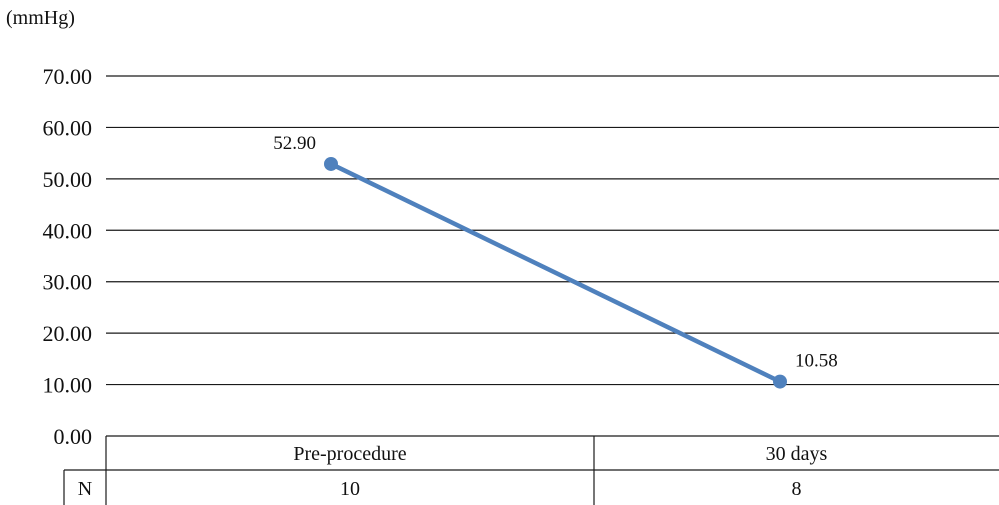 This screenshot has width=999, height=505. What do you see at coordinates (816, 361) in the screenshot?
I see `data-label: 10.58` at bounding box center [816, 361].